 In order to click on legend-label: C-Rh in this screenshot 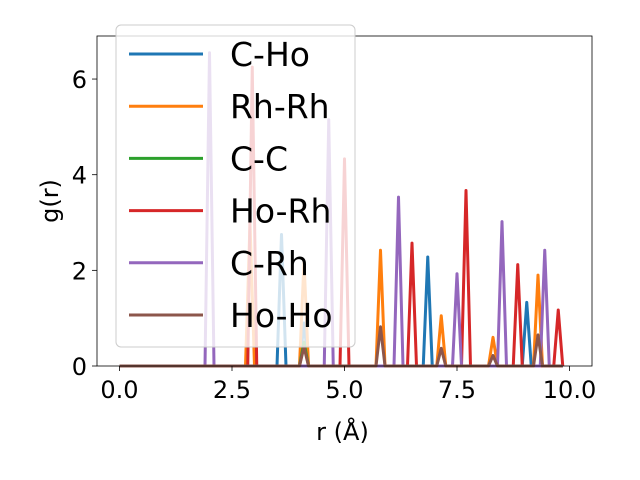, I will do `click(269, 263)`.